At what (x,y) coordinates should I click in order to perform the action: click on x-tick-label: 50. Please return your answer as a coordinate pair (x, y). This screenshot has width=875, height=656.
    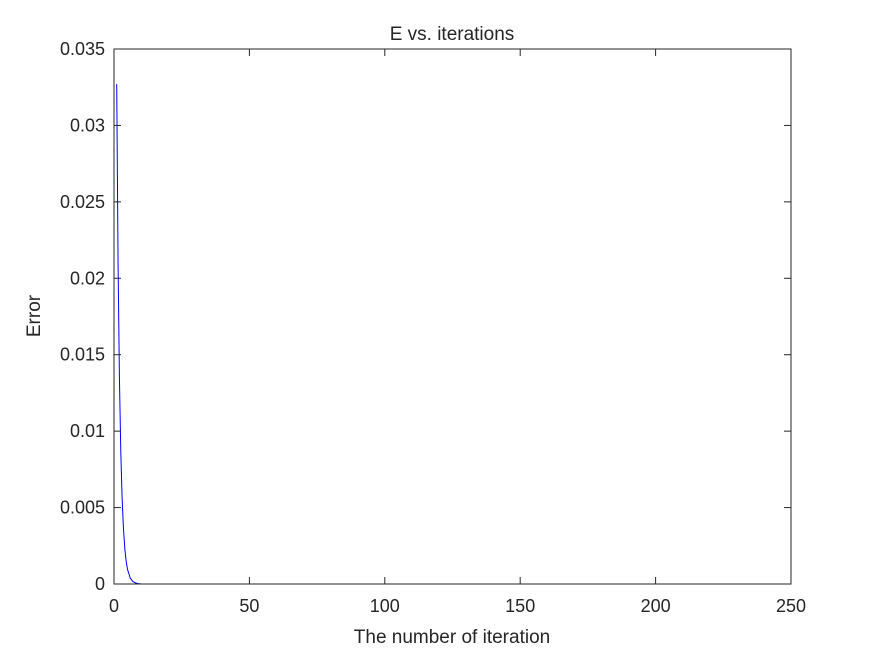
    Looking at the image, I should click on (249, 606).